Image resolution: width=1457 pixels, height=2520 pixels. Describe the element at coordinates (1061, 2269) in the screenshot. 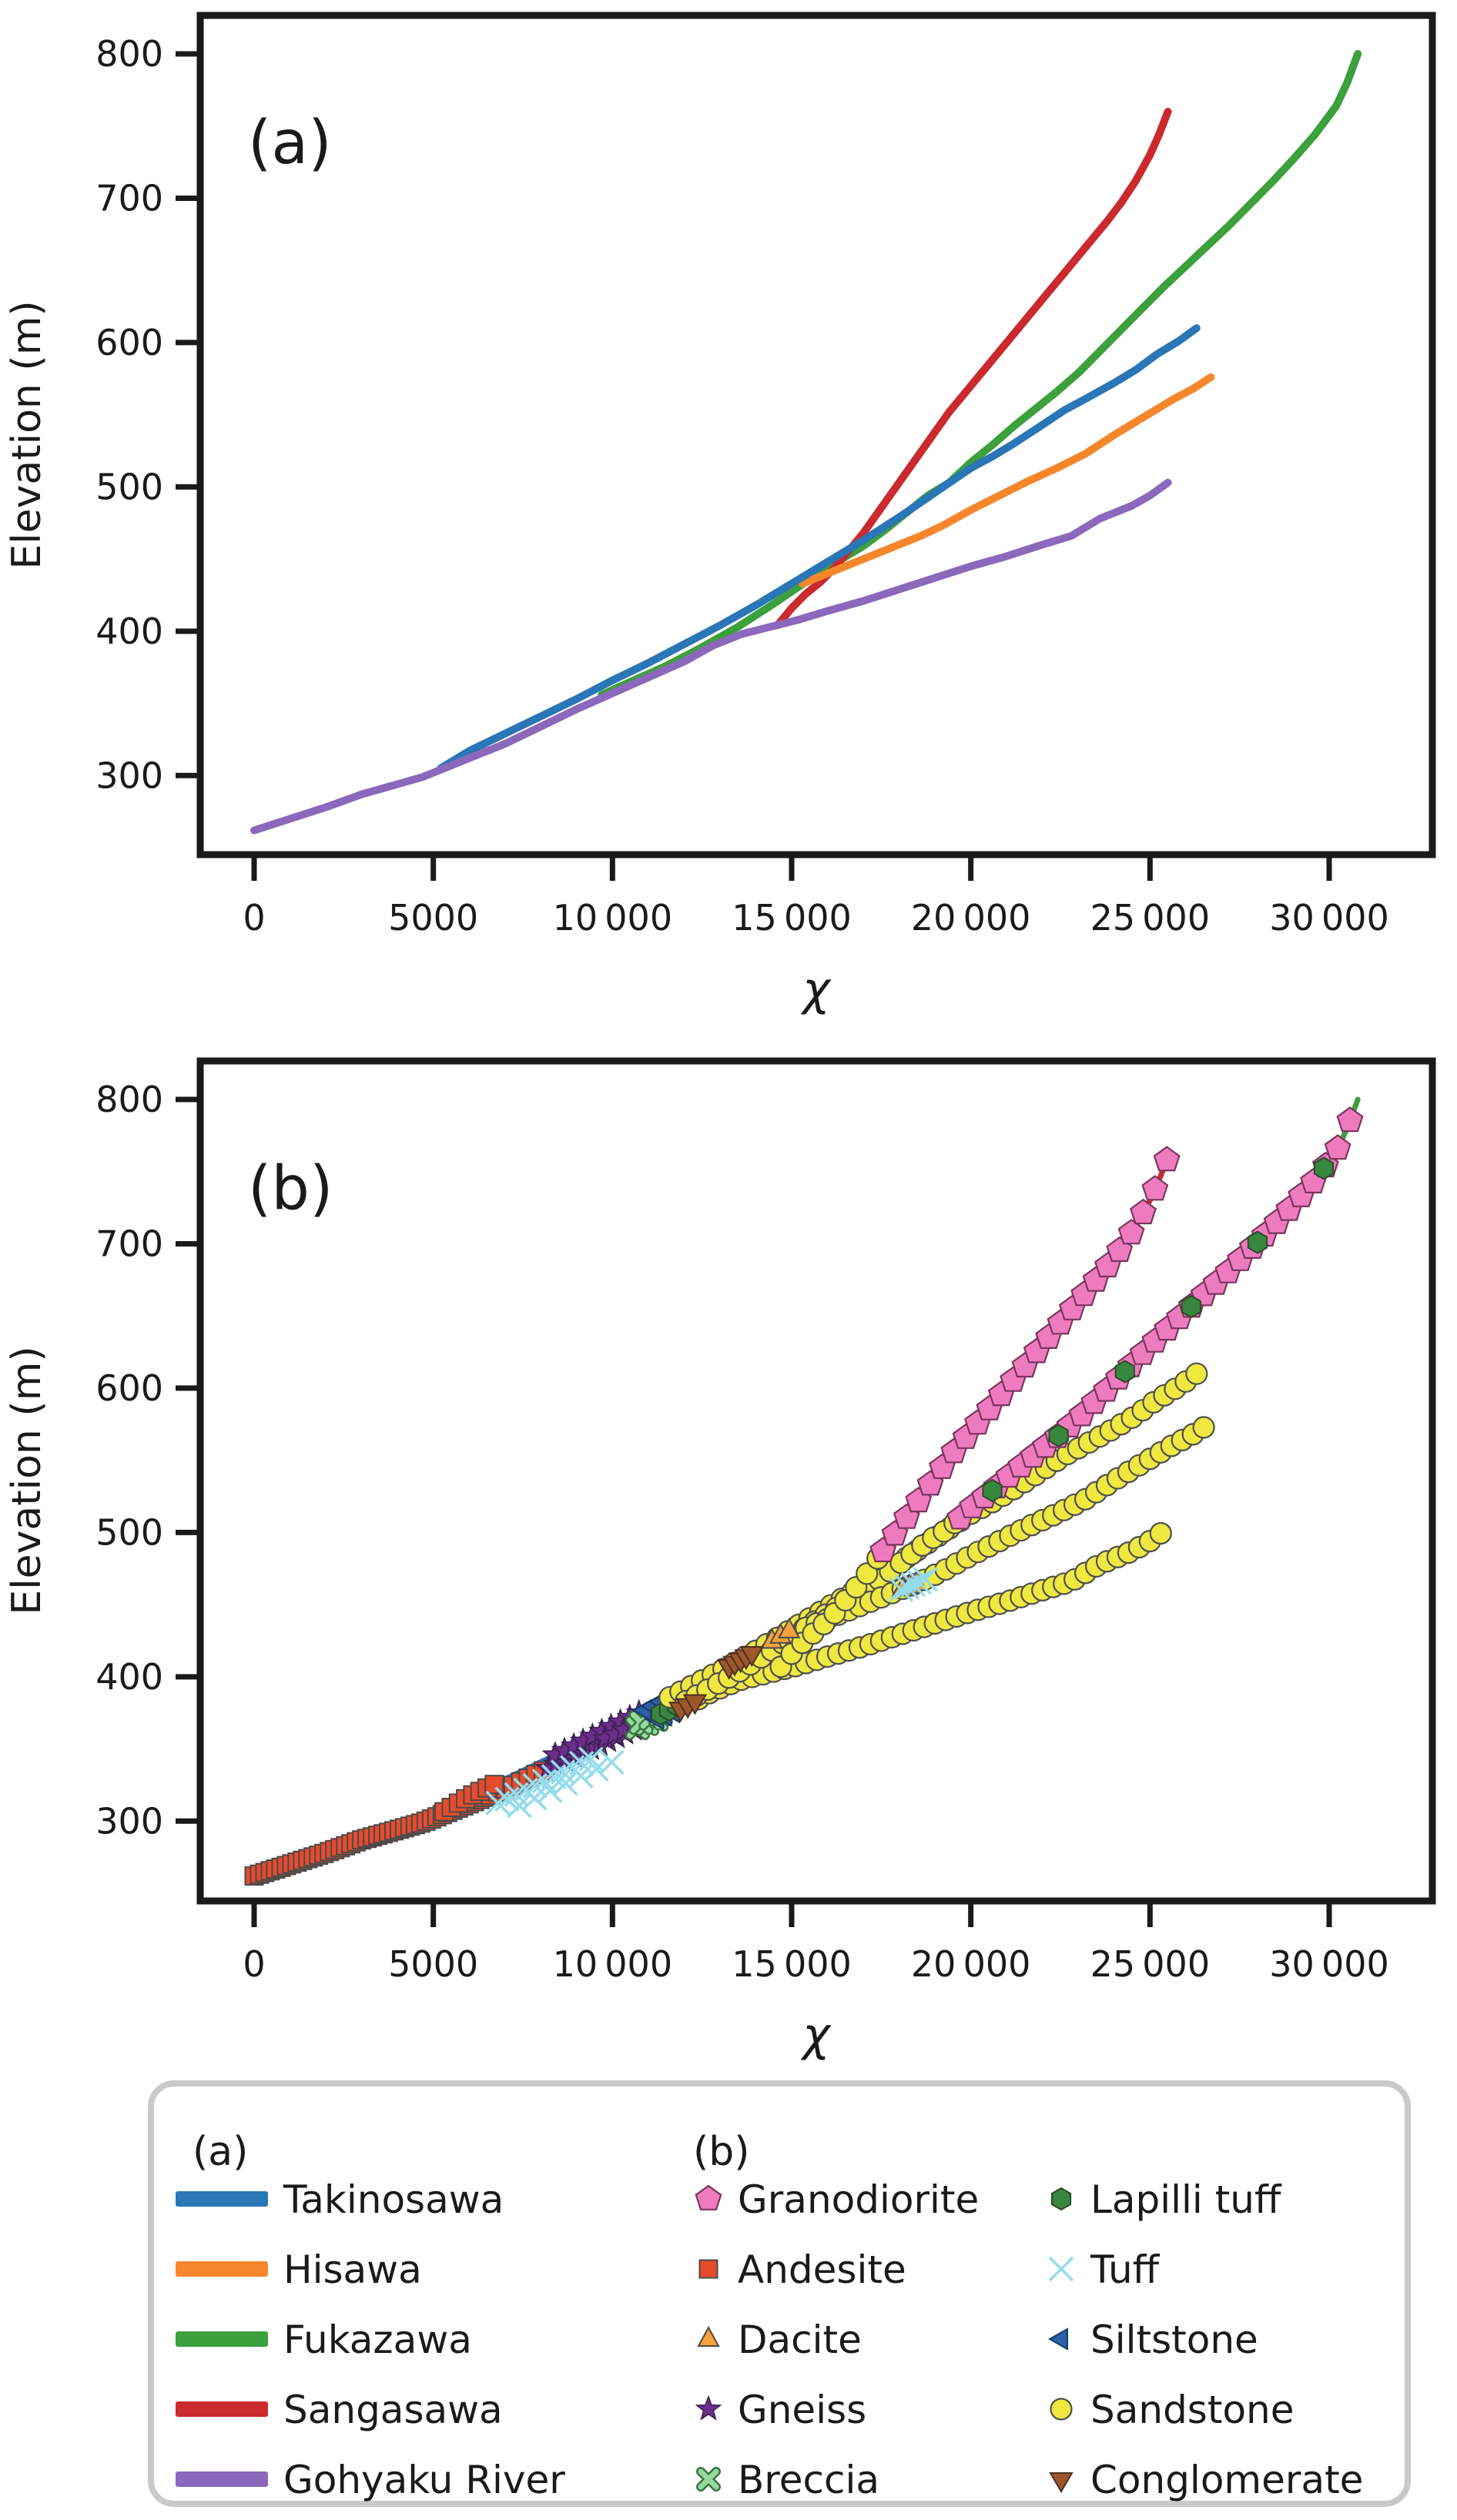

I see `legend-marker-tuff` at that location.